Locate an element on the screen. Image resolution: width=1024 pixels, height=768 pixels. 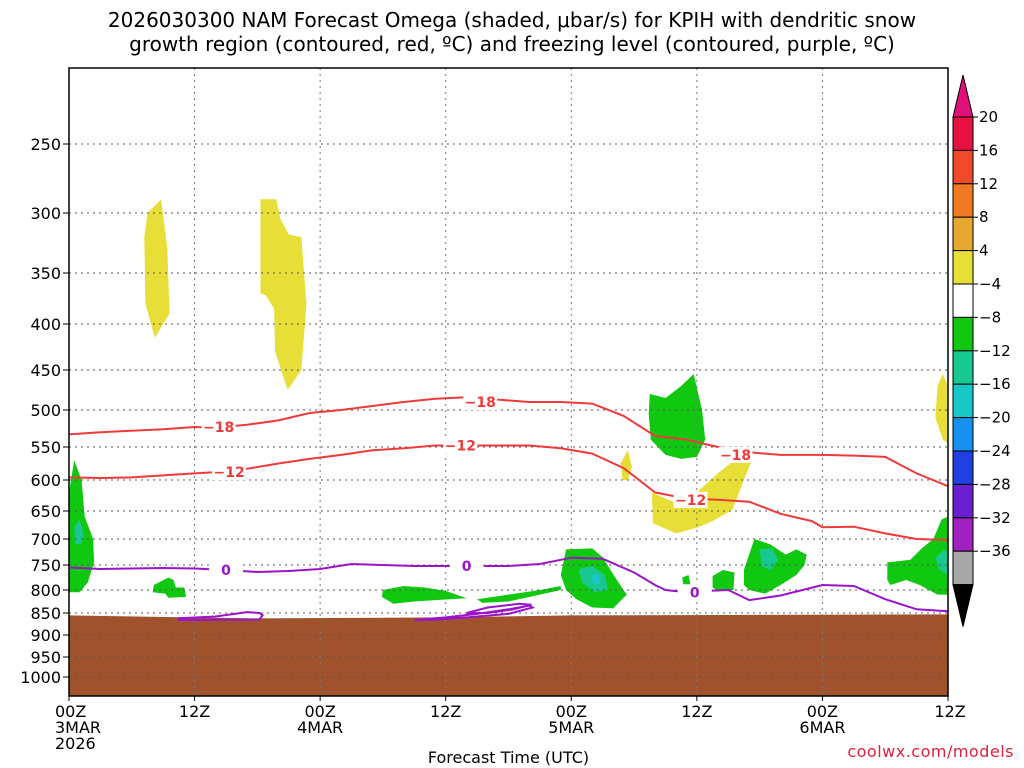
contour-label-minus18-1: −18 is located at coordinates (218, 428).